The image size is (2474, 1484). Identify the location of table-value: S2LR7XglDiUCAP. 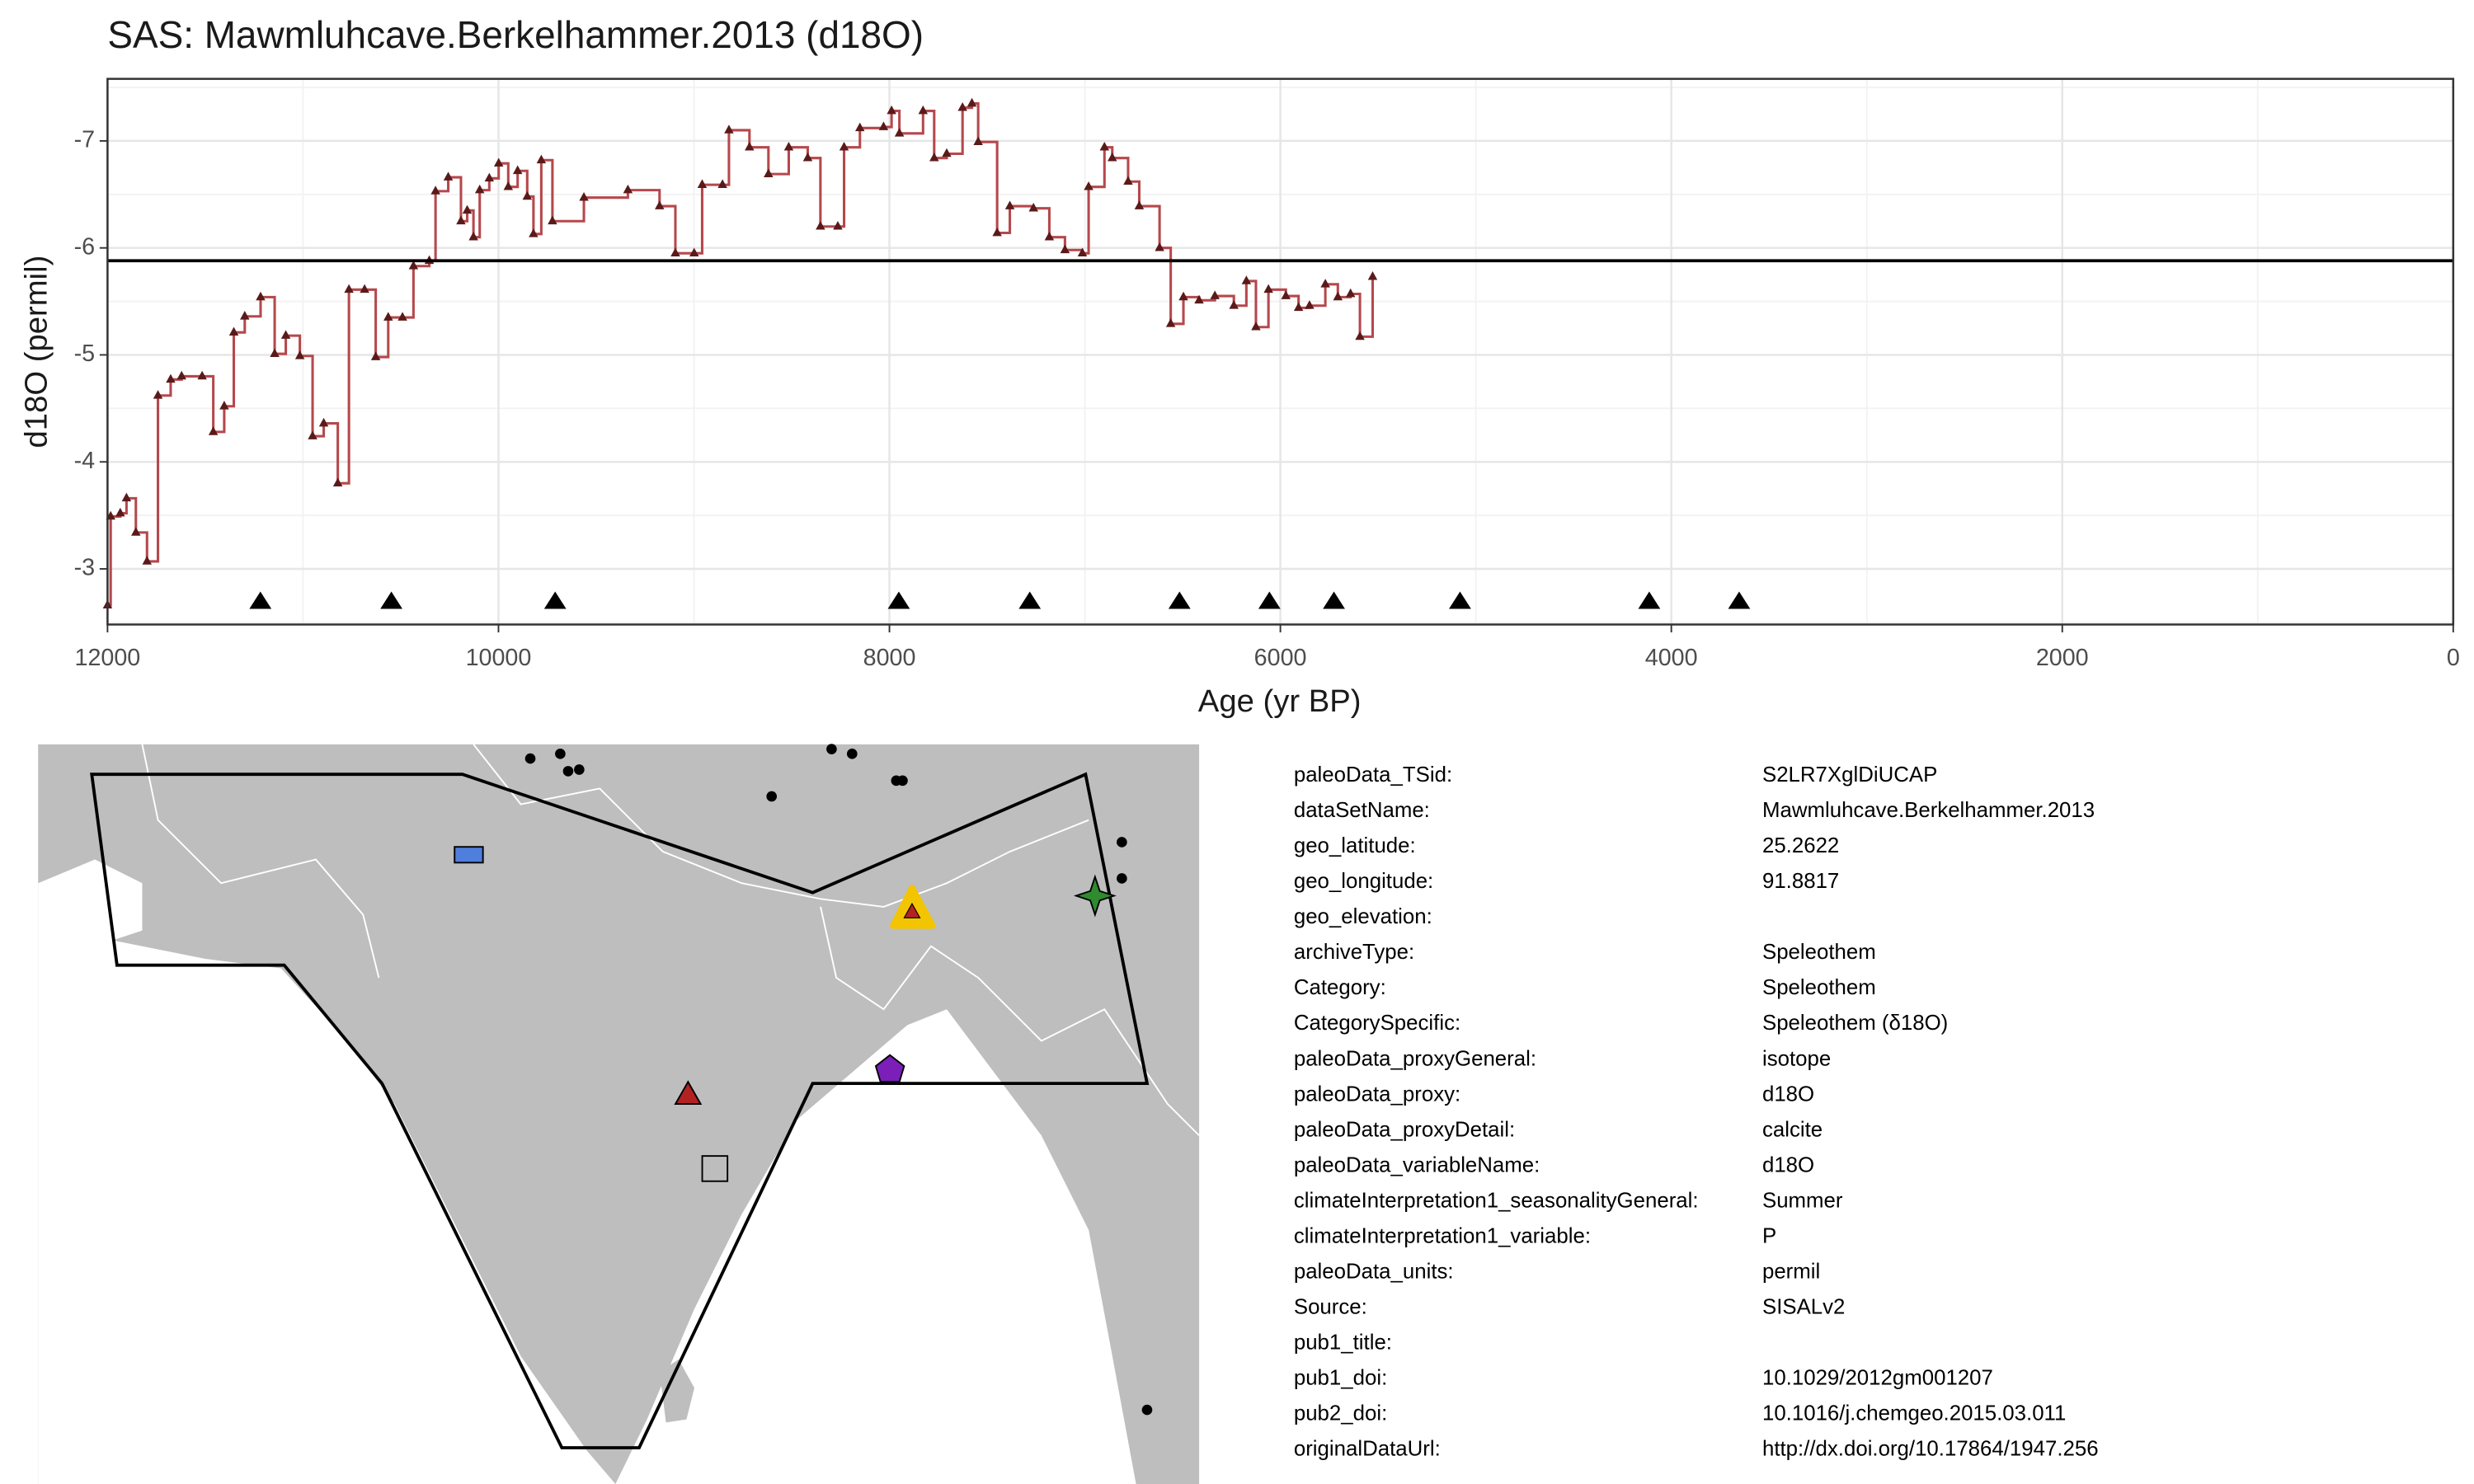
(1849, 775).